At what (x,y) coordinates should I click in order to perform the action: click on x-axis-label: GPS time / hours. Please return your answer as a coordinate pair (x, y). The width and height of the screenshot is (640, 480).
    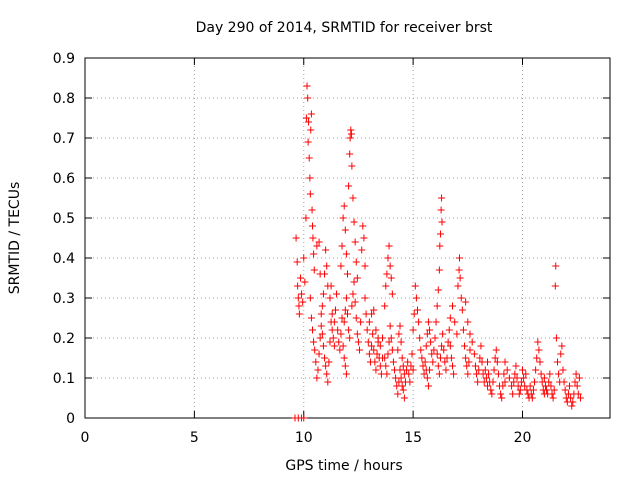
    Looking at the image, I should click on (343, 466).